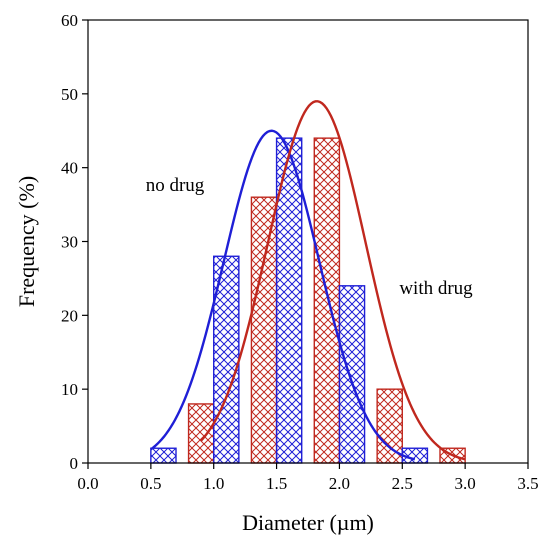  Describe the element at coordinates (308, 478) in the screenshot. I see `x-axis-ticks: 0.0 0.5 1.0 1.5 2.0 2.5 3.0 3.5` at that location.